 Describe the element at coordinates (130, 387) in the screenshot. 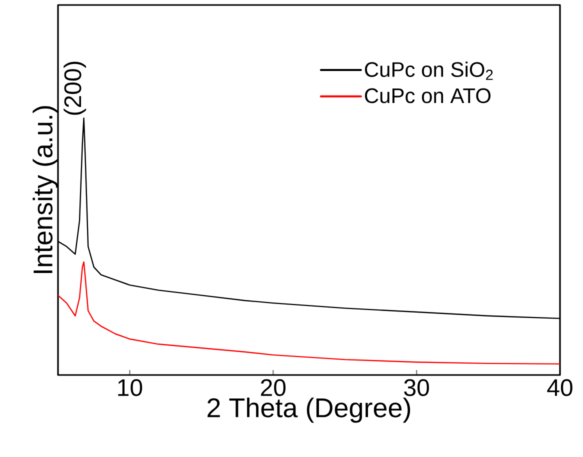

I see `x-tick-label: 10` at that location.